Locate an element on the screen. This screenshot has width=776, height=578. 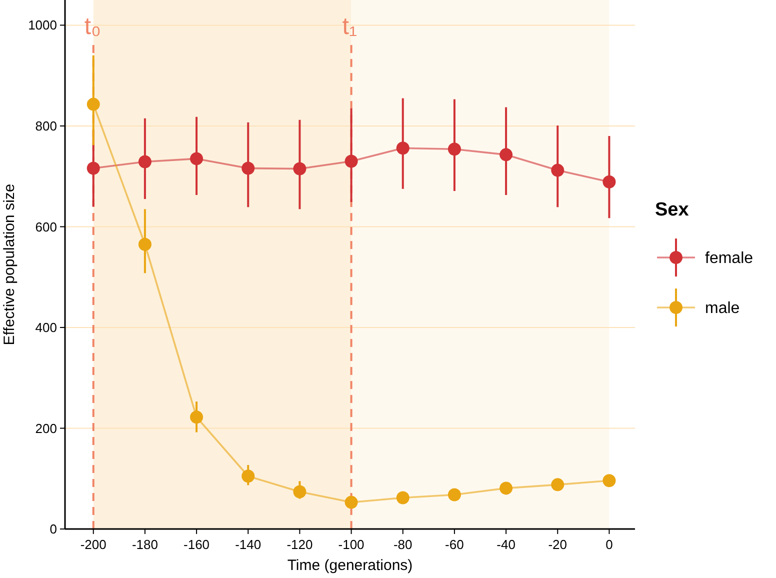
x-tick-label: -100 is located at coordinates (351, 544).